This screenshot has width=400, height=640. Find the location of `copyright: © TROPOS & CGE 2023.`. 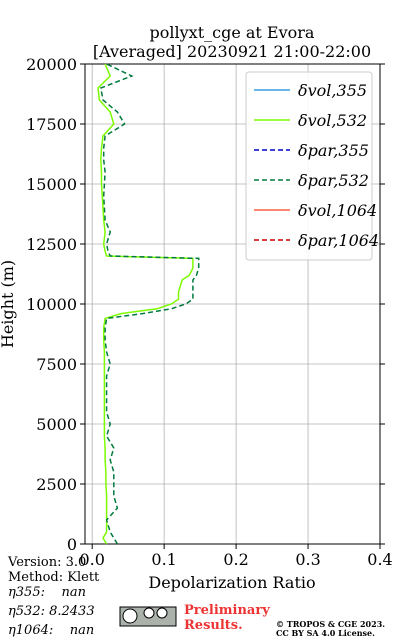

copyright: © TROPOS & CGE 2023. is located at coordinates (330, 624).